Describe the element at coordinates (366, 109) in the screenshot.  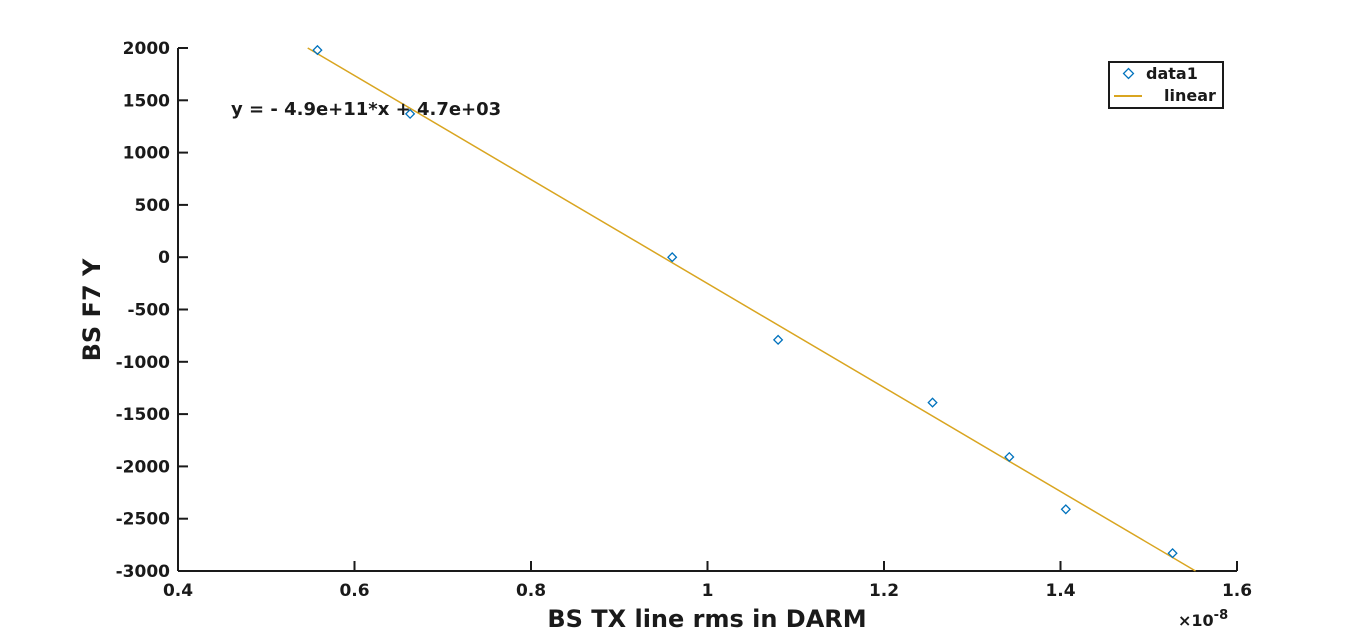
I see `fit-equation: y = - 4.9e+11*x + 4.7e+03` at that location.